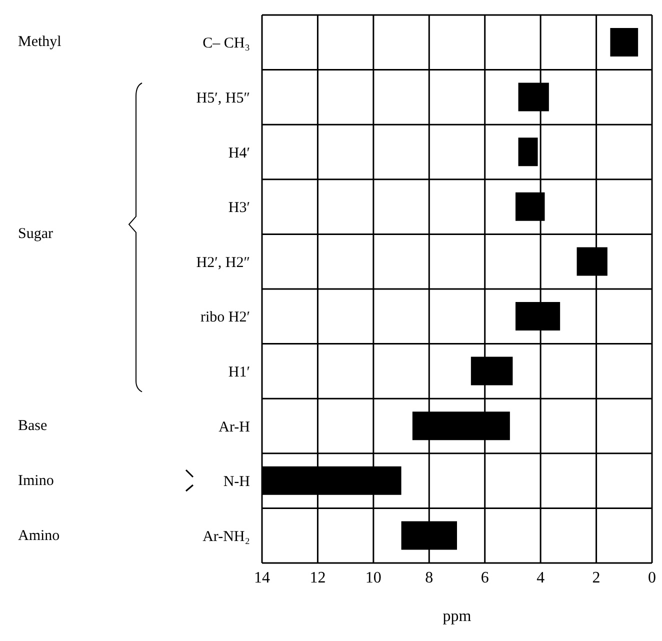 Image resolution: width=662 pixels, height=641 pixels. Describe the element at coordinates (223, 98) in the screenshot. I see `y-tick-label: H5′, H5″` at that location.